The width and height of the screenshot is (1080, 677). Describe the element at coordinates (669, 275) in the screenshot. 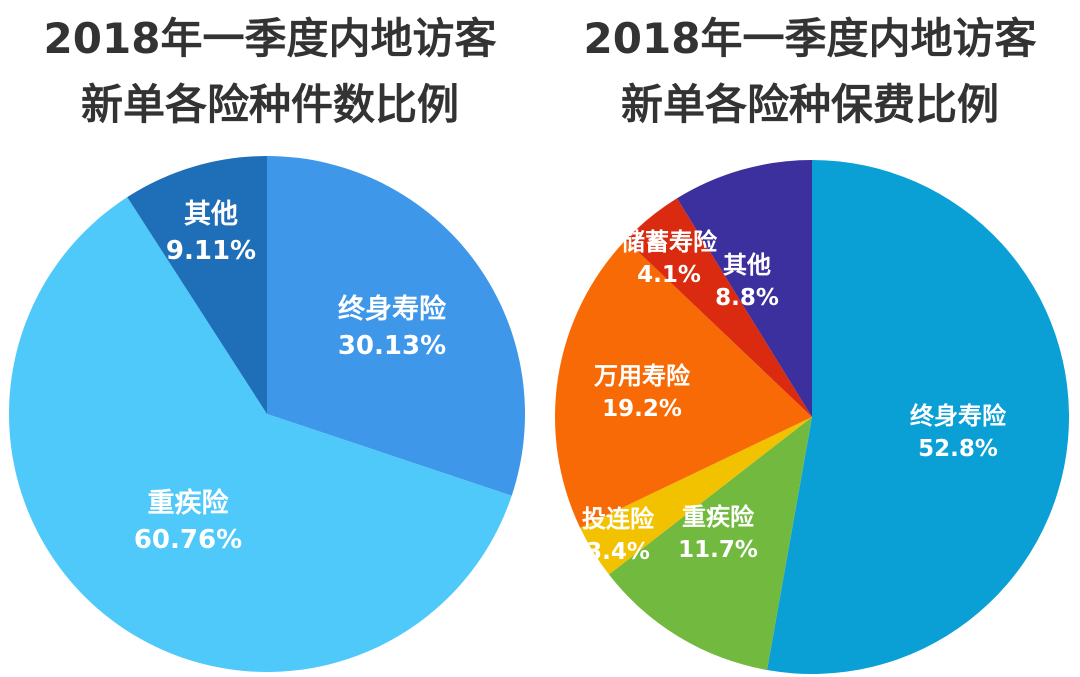

I see `slice-value-label: 4.1%` at that location.